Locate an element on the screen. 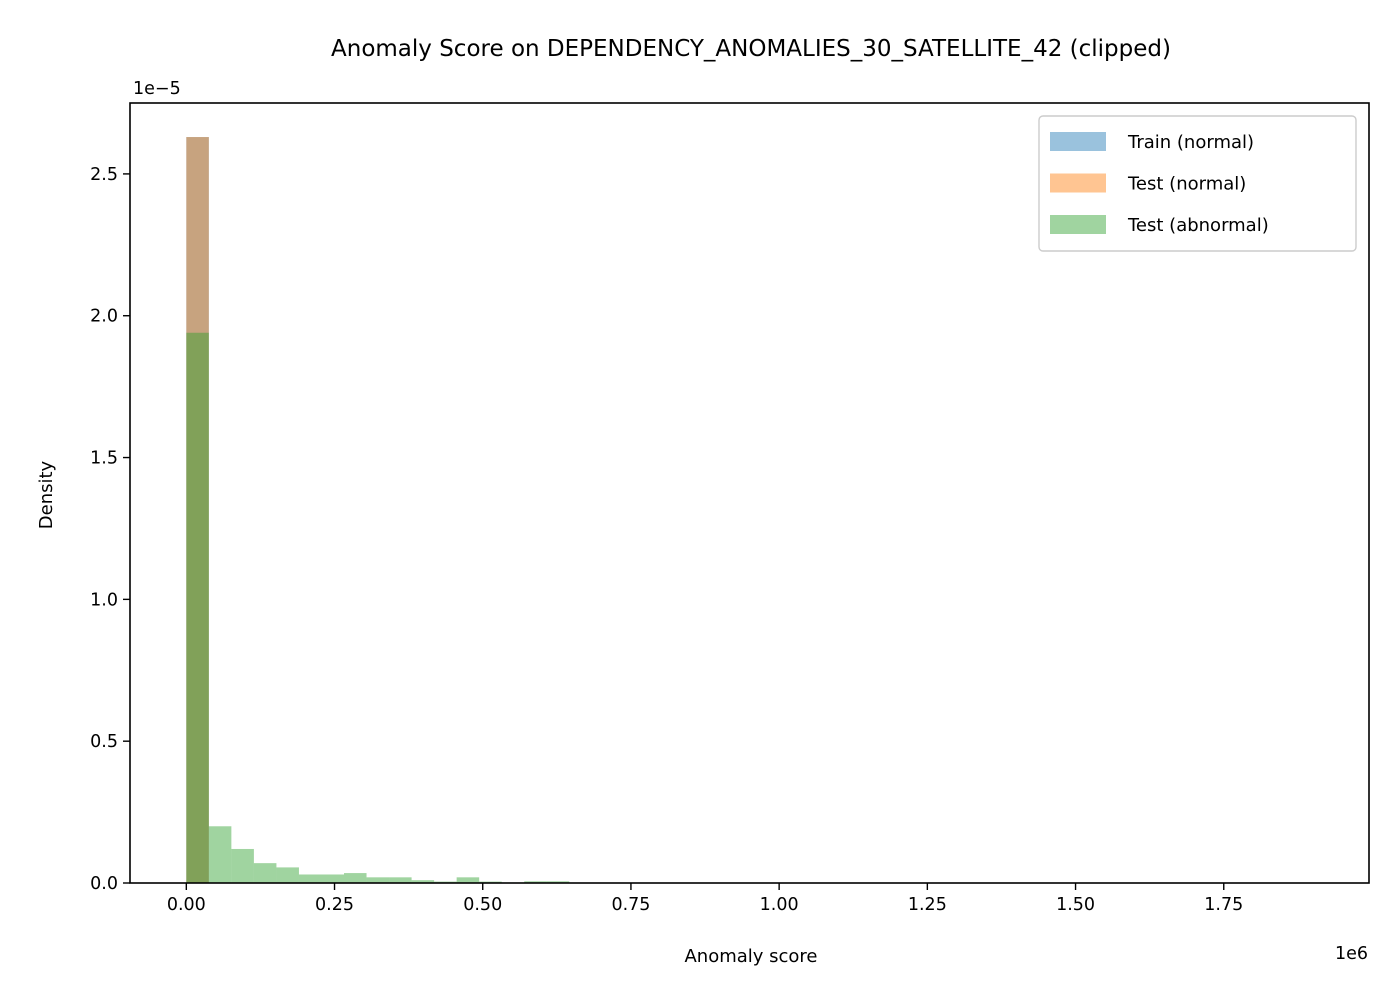 This screenshot has width=1400, height=1000. y-axis-label: Density is located at coordinates (46, 494).